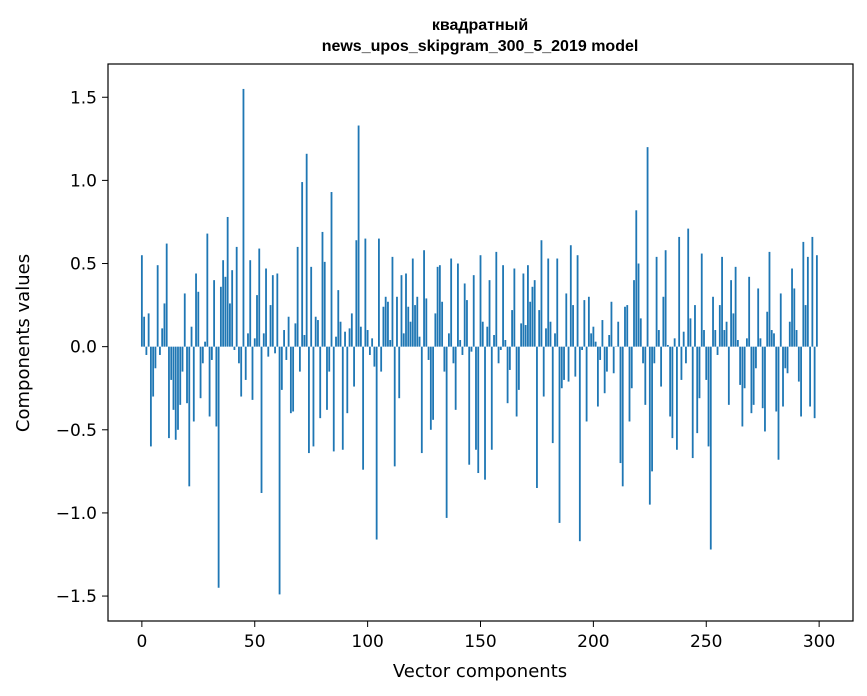  I want to click on y-tick-label: 1.5, so click(83, 98).